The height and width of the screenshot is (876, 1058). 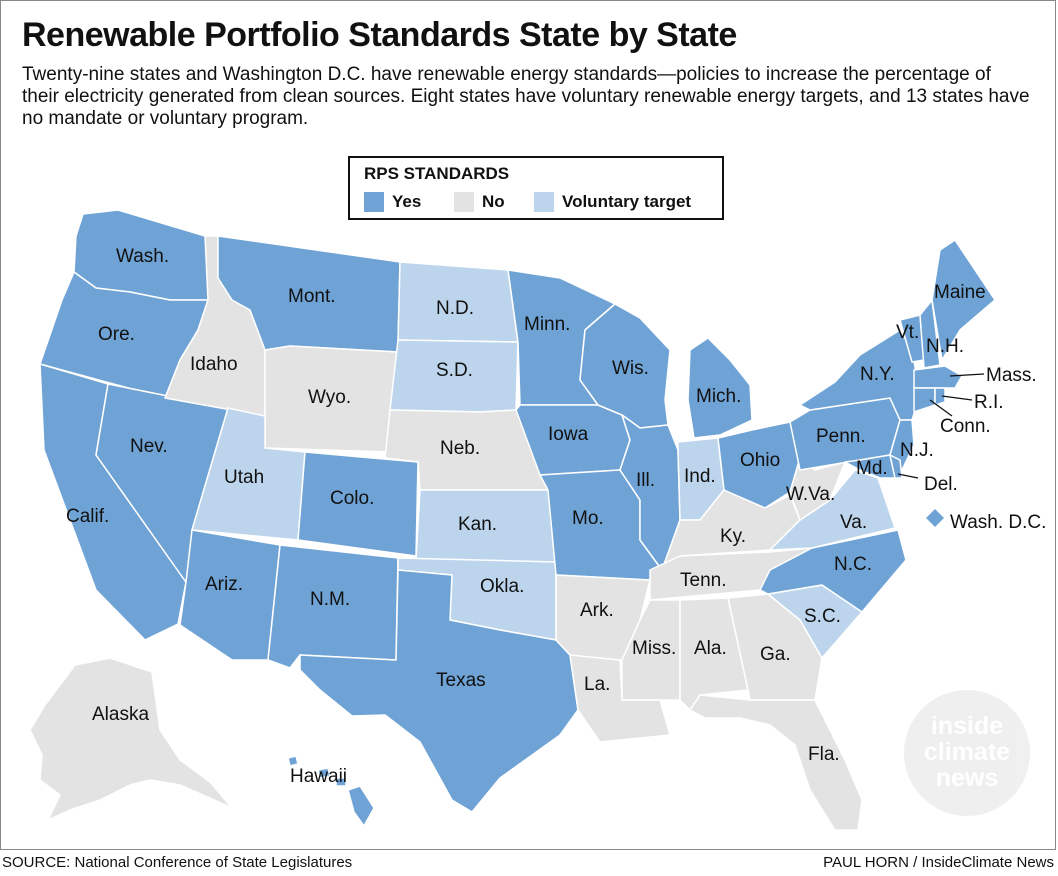 I want to click on label-ga: Ga., so click(x=775, y=654).